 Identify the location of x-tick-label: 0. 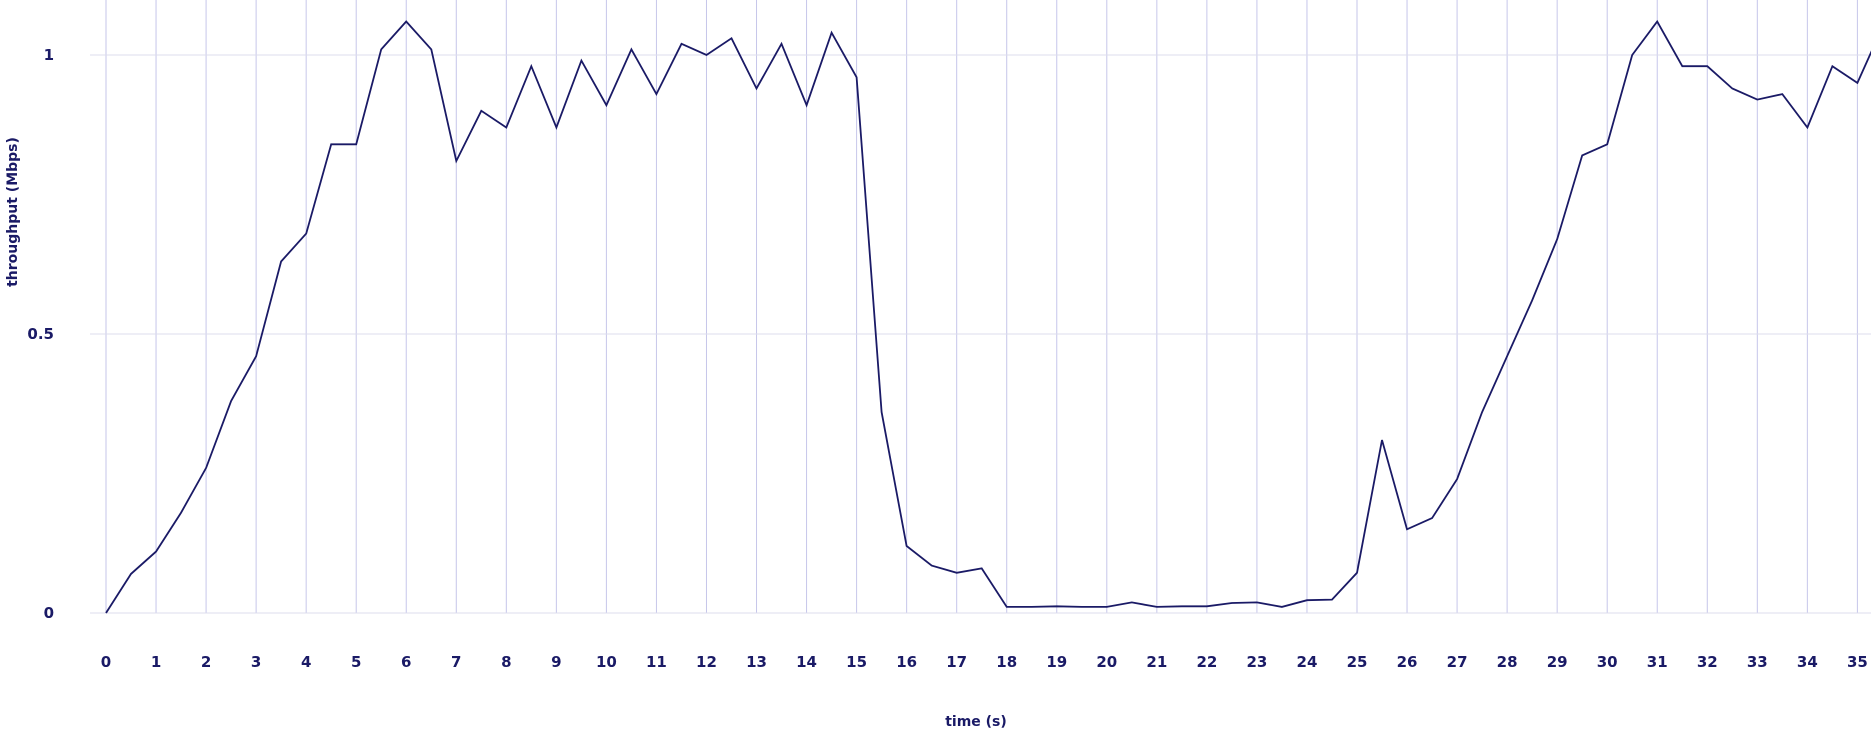
(106, 662).